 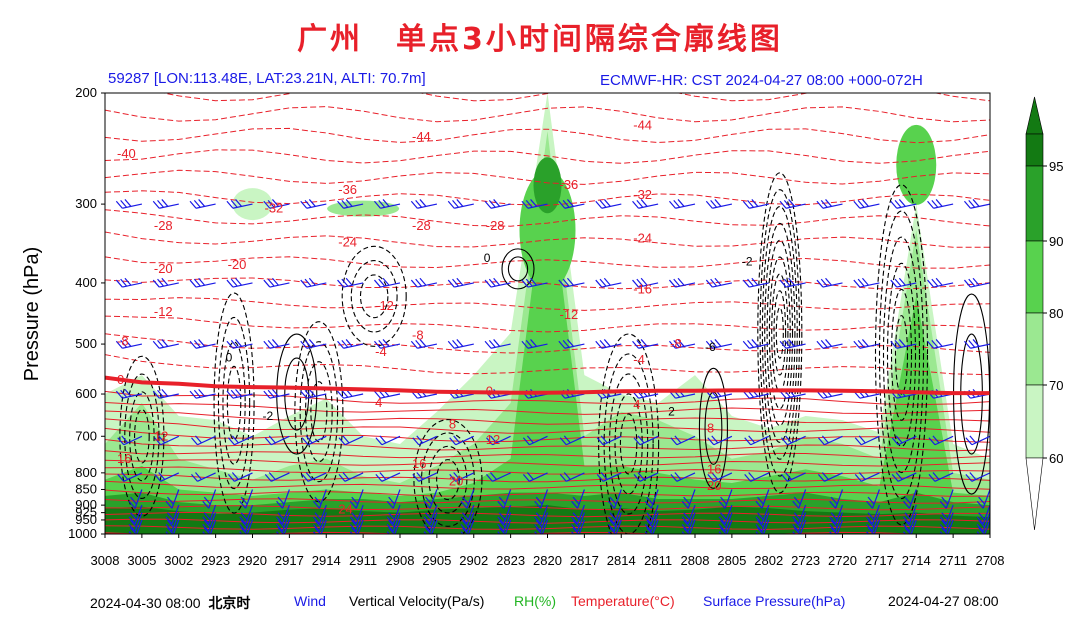 I want to click on y-tick-label: 500, so click(x=86, y=343).